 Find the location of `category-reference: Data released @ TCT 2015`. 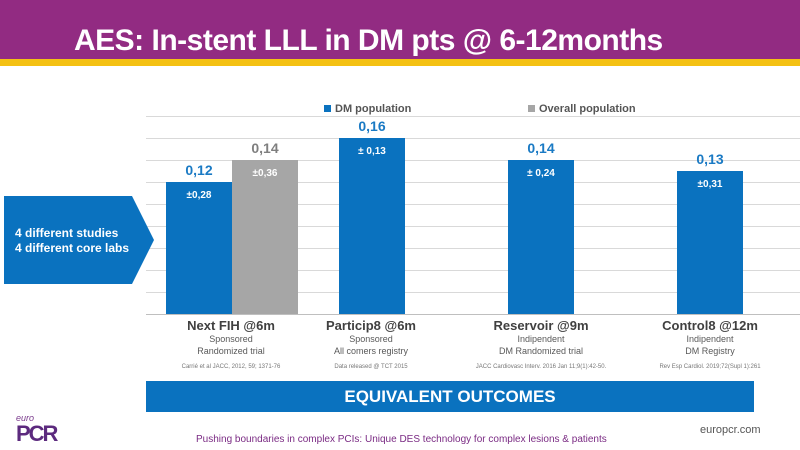

category-reference: Data released @ TCT 2015 is located at coordinates (371, 367).